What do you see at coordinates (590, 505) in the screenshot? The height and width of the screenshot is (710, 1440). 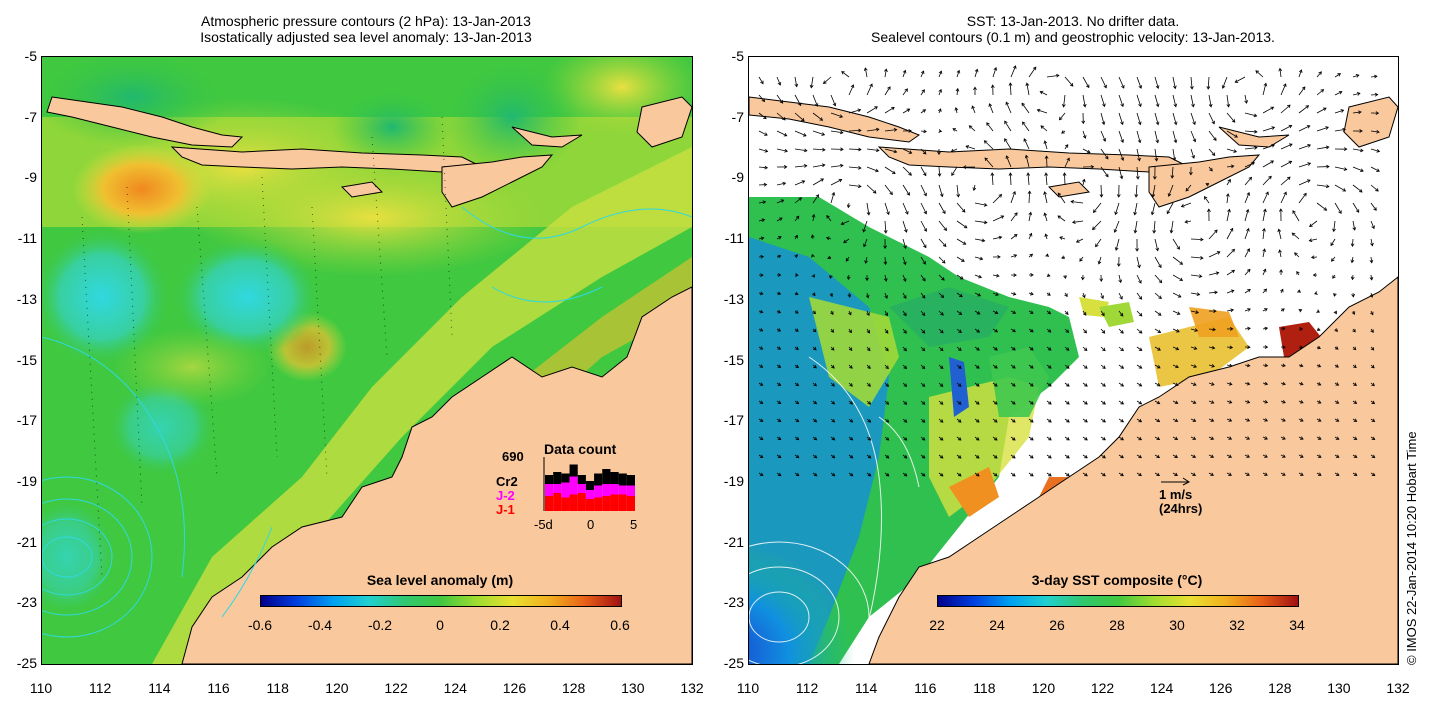 I see `dc-bar-j1` at bounding box center [590, 505].